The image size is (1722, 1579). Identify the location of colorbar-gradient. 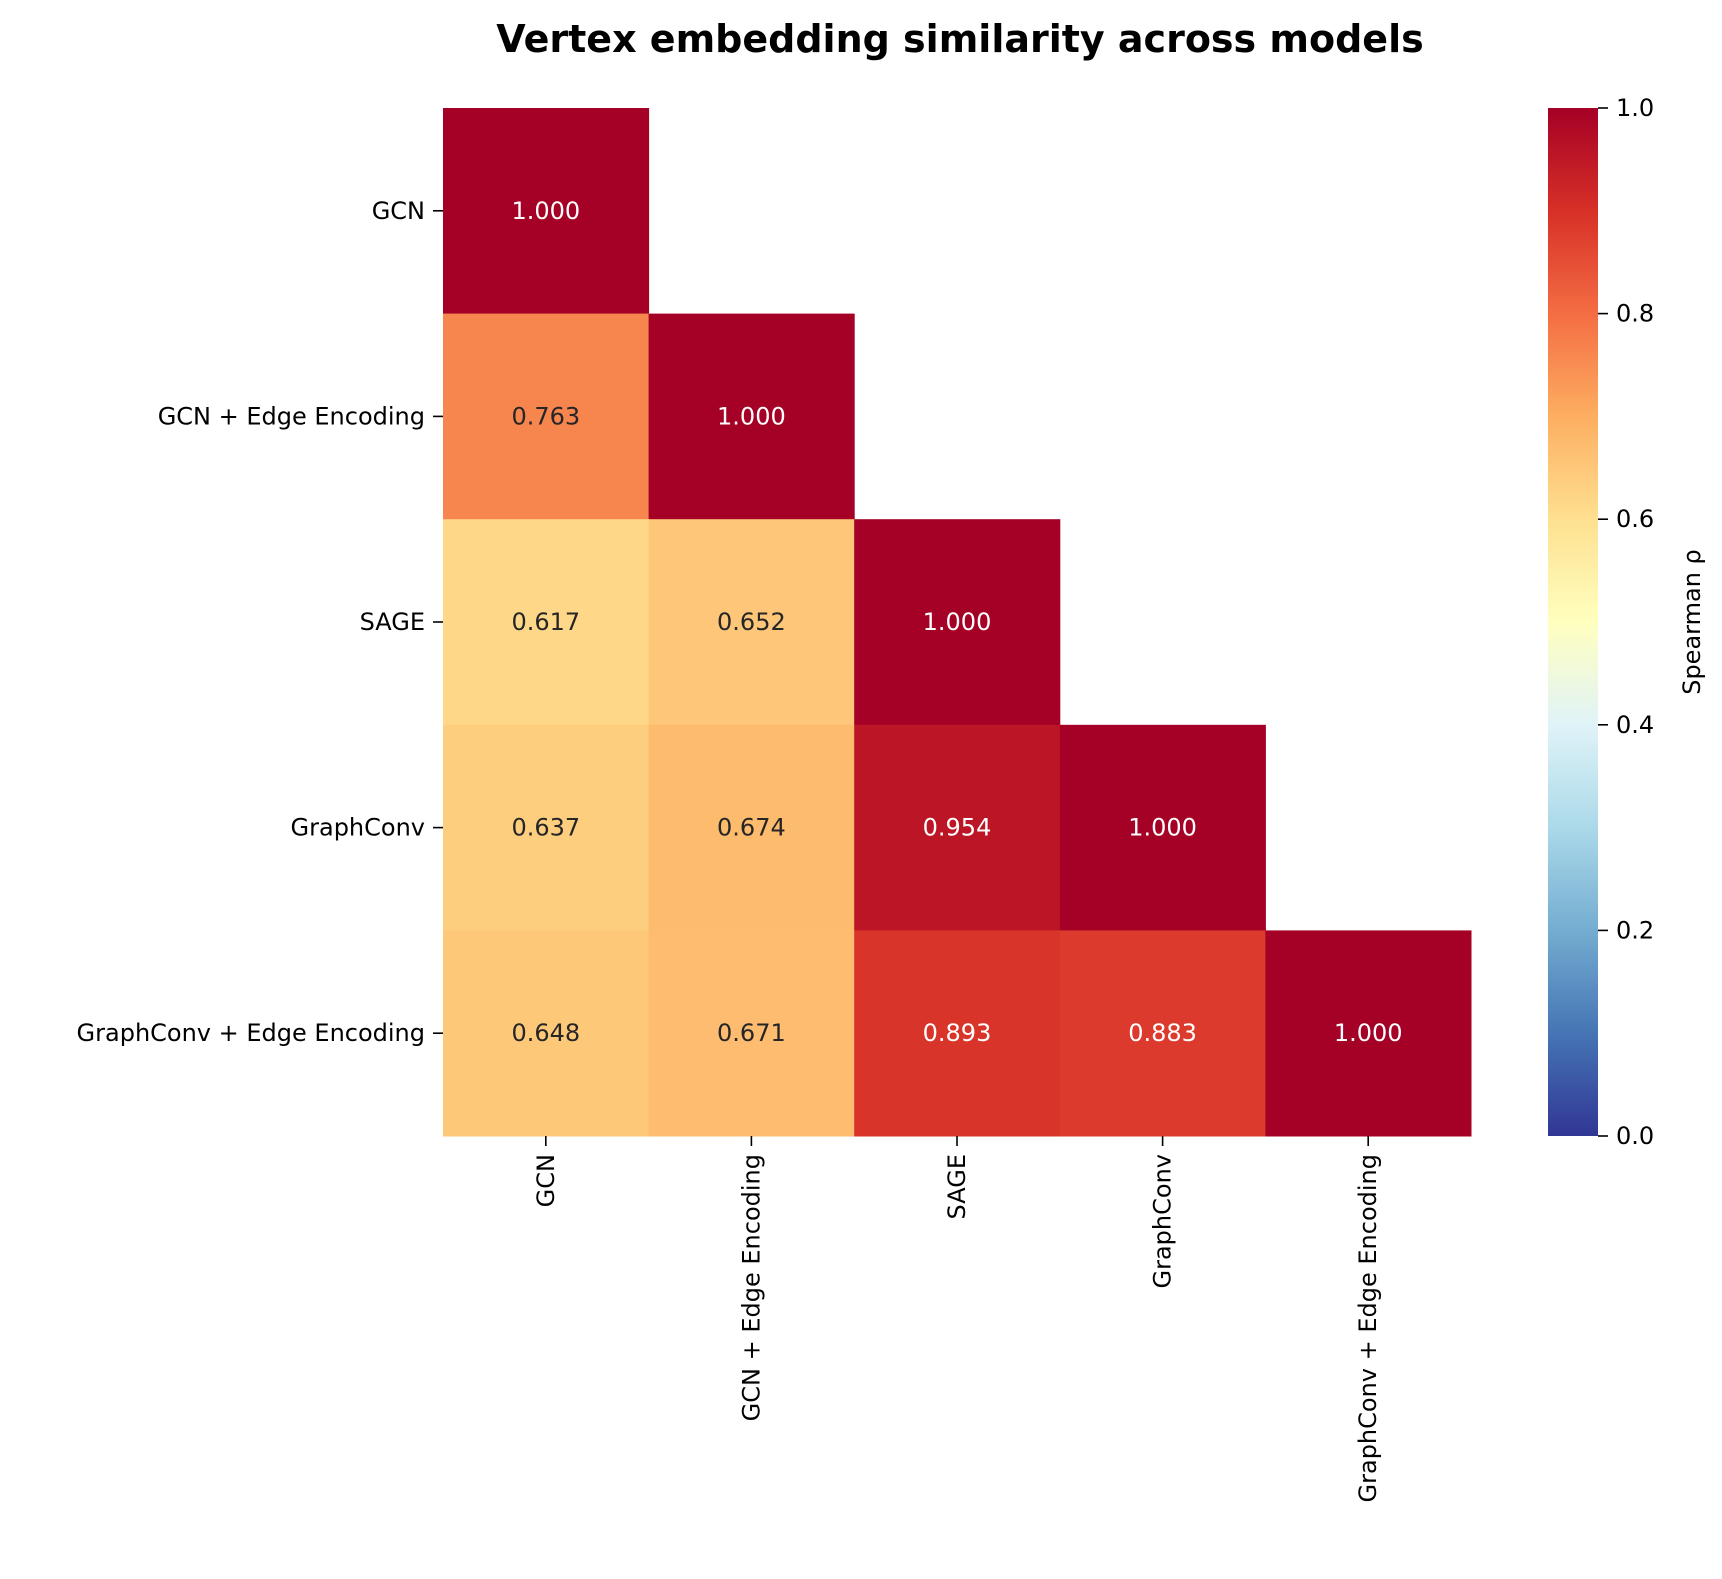
(1573, 622).